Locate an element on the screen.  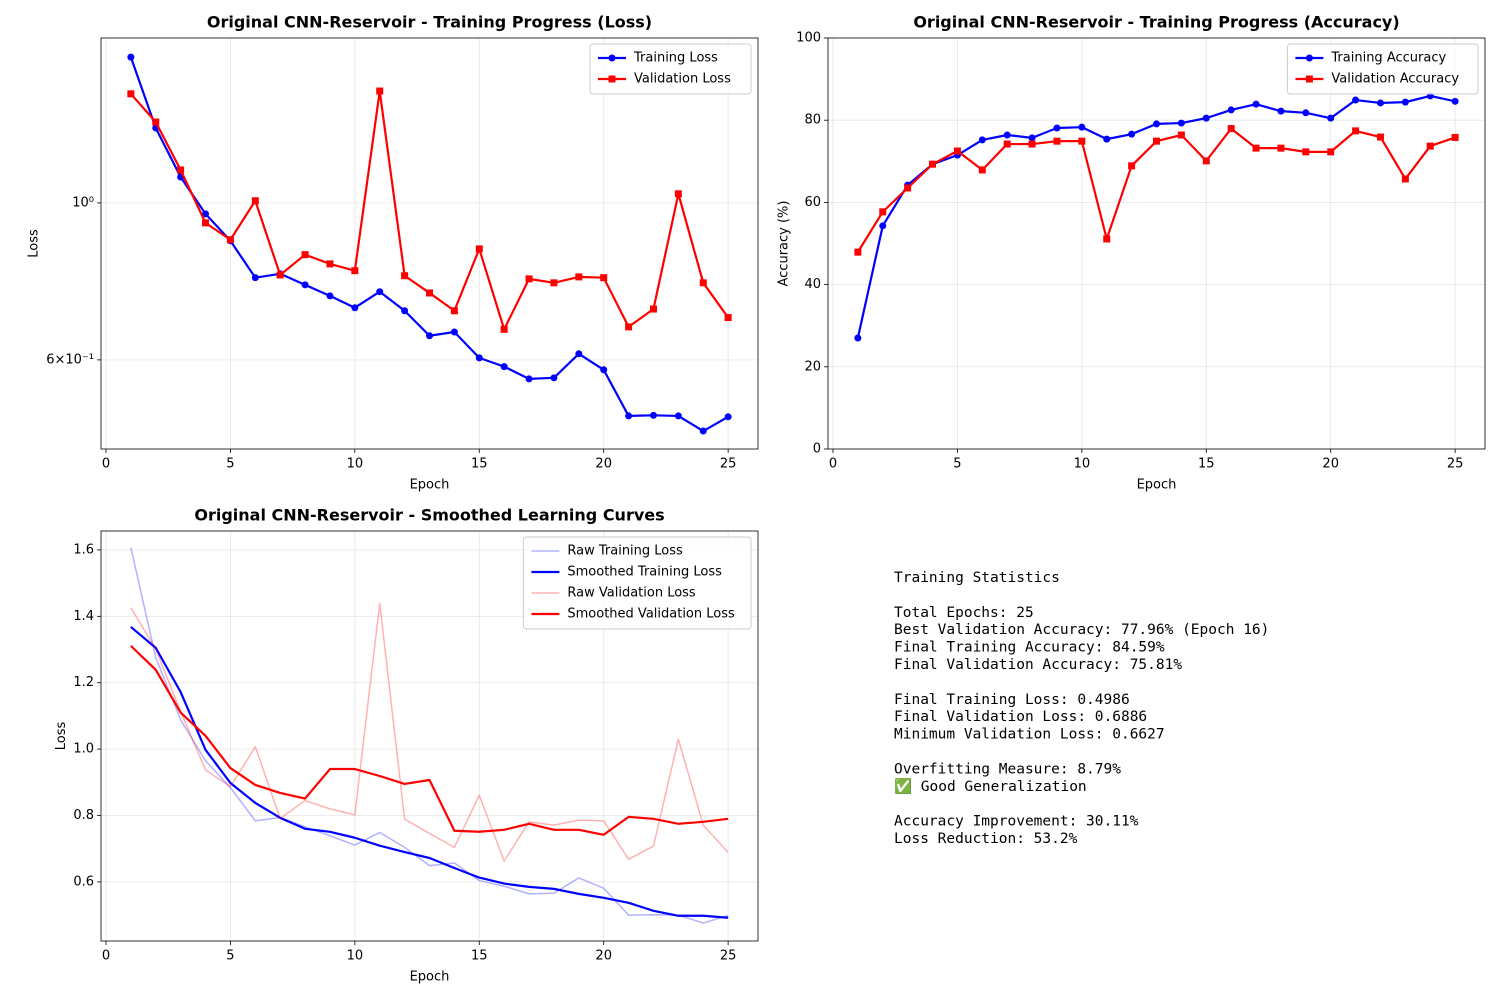
y-tick-label: 40 is located at coordinates (812, 284).